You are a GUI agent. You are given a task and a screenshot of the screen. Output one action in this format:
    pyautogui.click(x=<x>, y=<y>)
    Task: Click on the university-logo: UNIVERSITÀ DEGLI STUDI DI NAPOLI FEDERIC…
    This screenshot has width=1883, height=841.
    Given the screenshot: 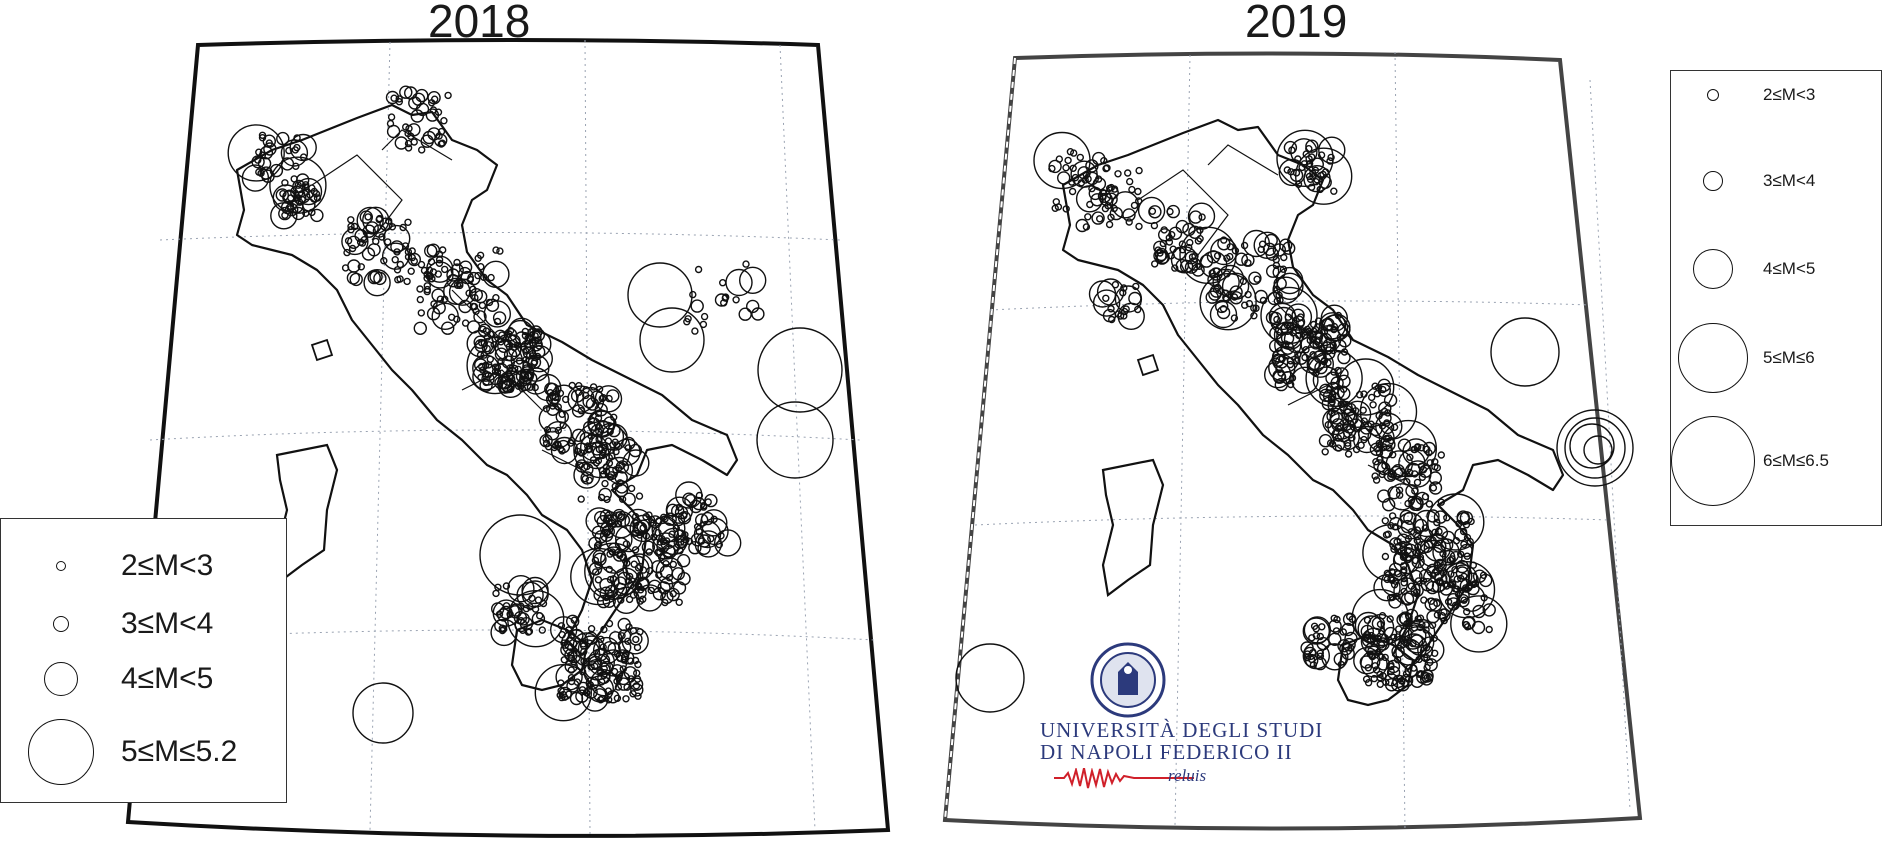 What is the action you would take?
    pyautogui.click(x=1181, y=720)
    